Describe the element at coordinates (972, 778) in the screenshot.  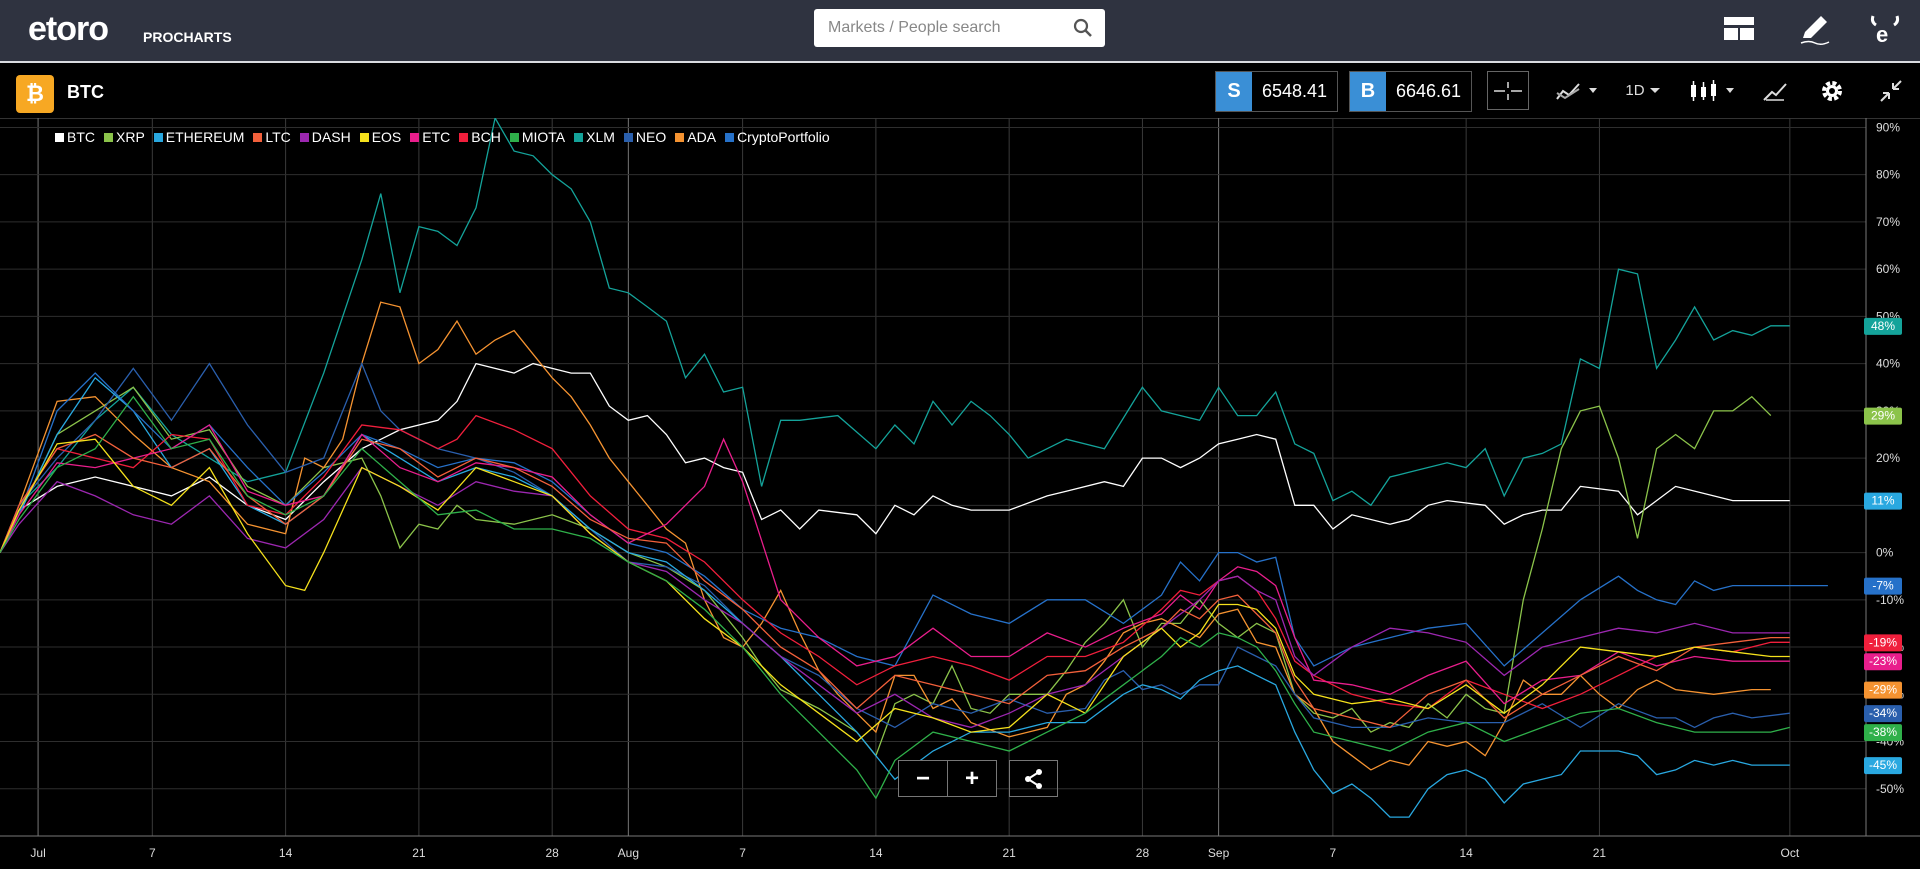
I see `zoom-in-button: +` at that location.